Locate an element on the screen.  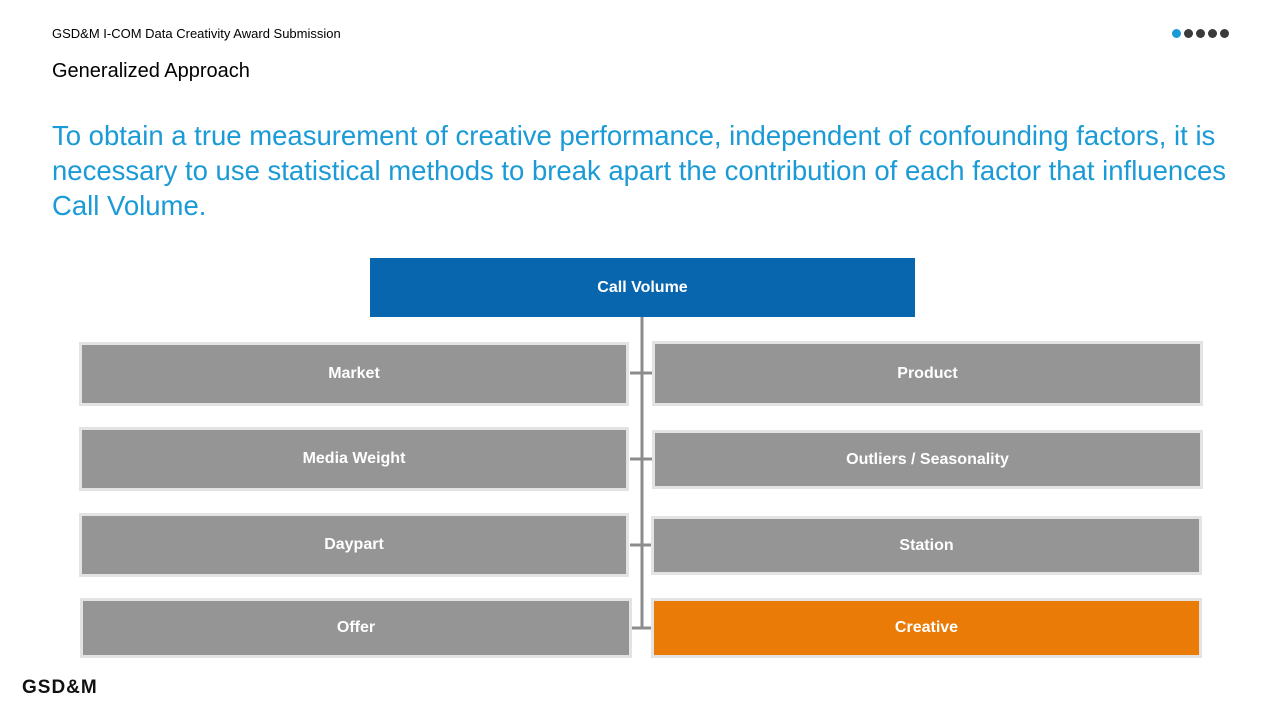
slide-title: Generalized Approach is located at coordinates (151, 71).